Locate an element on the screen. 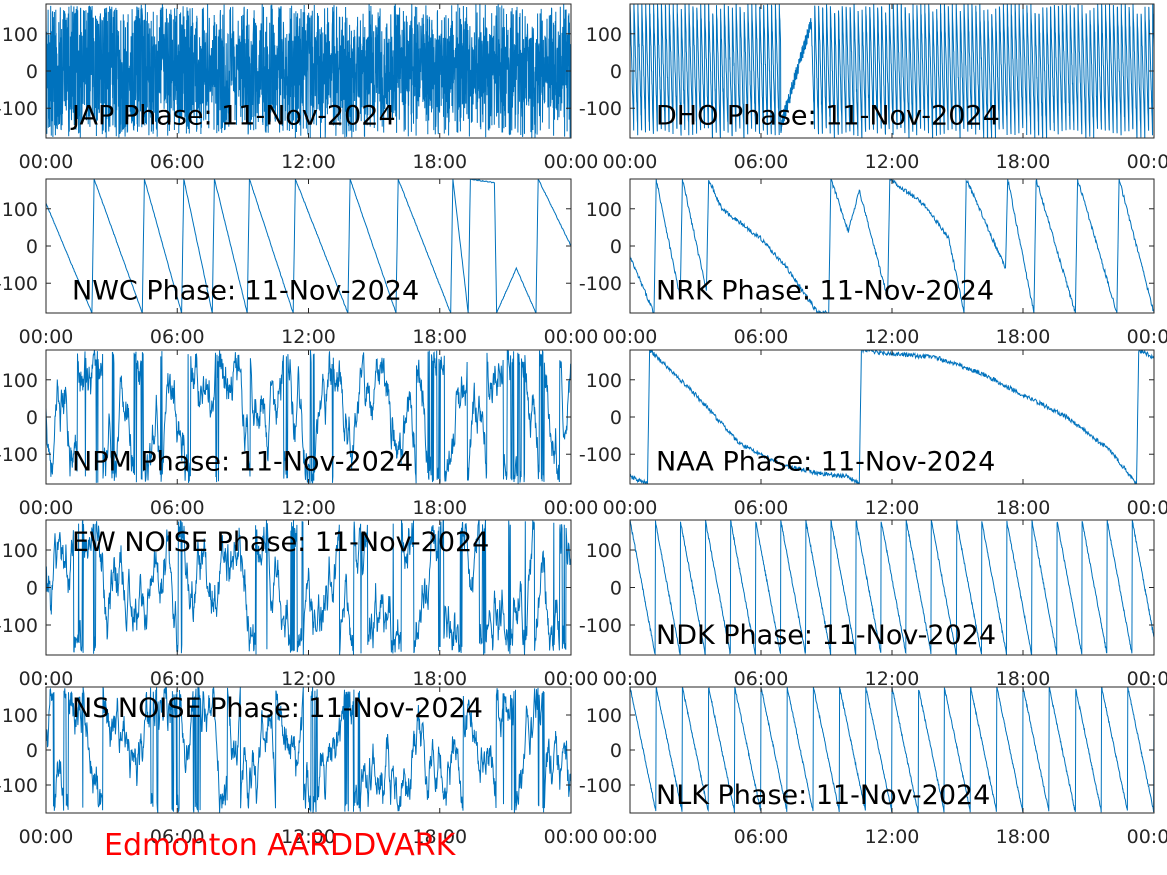 This screenshot has width=1167, height=875. footer-station-label: Edmonton AARDDVARK is located at coordinates (280, 845).